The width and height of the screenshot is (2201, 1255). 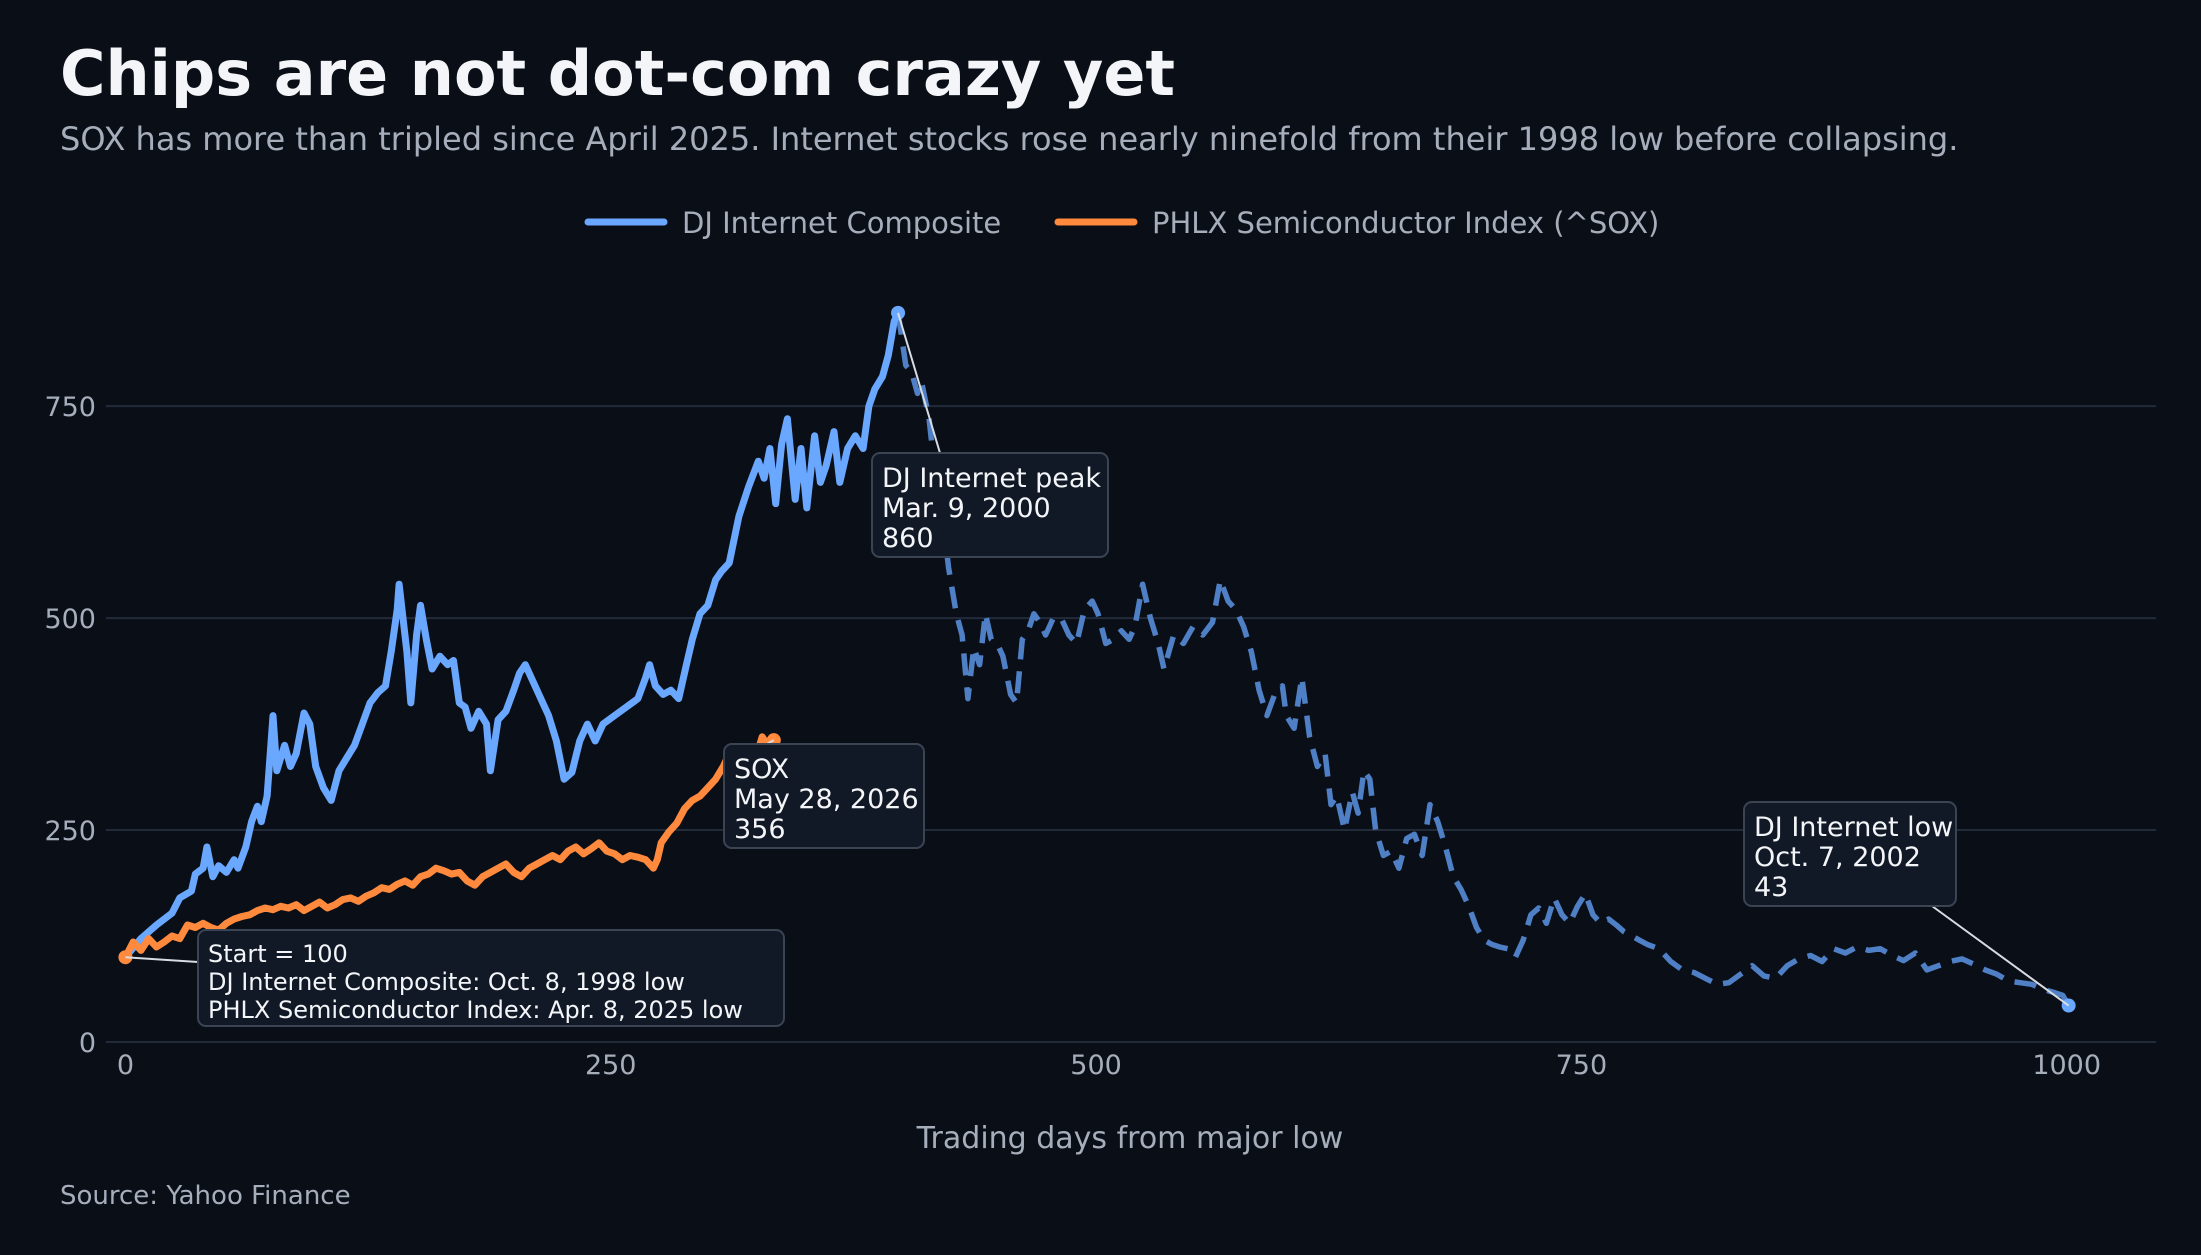 What do you see at coordinates (70, 407) in the screenshot?
I see `y-tick-label-750: 750` at bounding box center [70, 407].